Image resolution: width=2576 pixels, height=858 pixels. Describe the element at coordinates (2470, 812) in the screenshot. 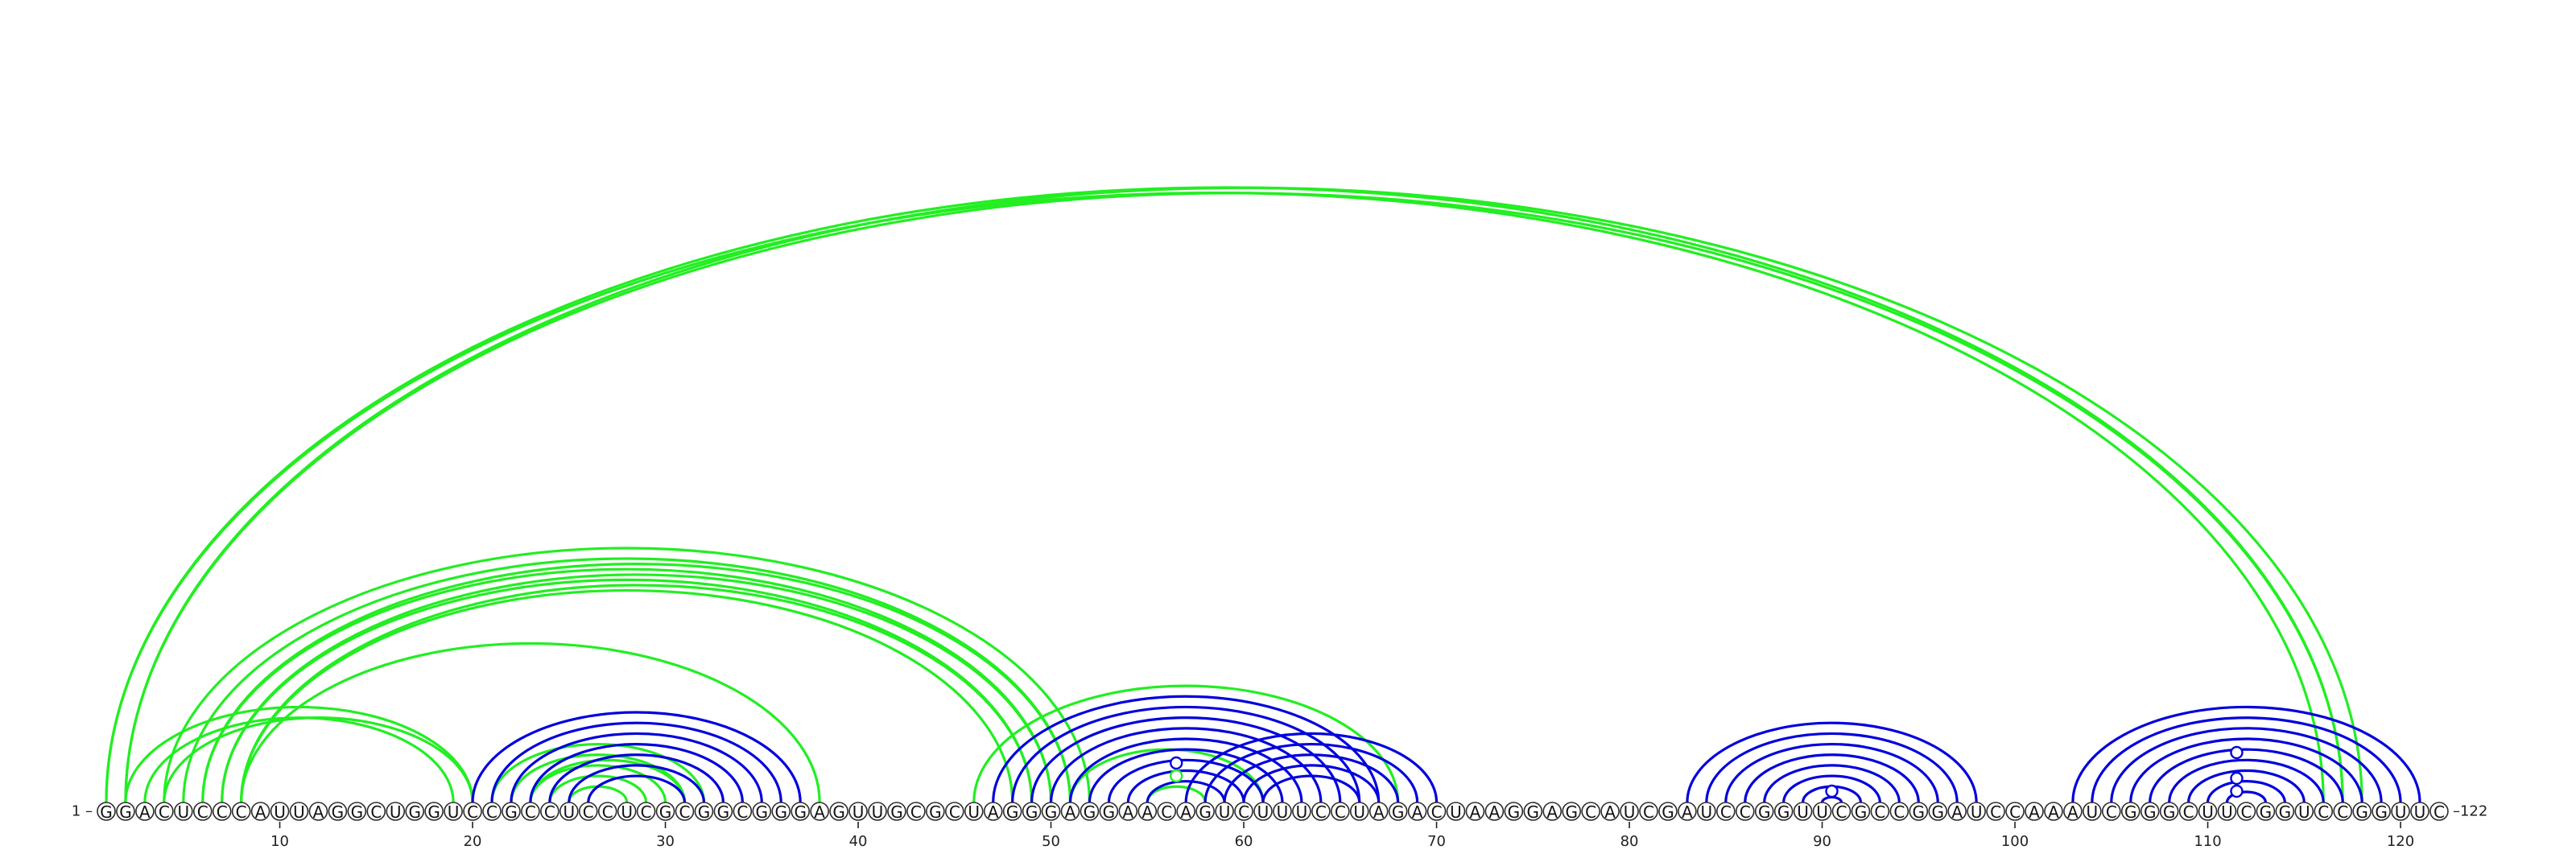

I see `sequence-end-label: –122` at that location.